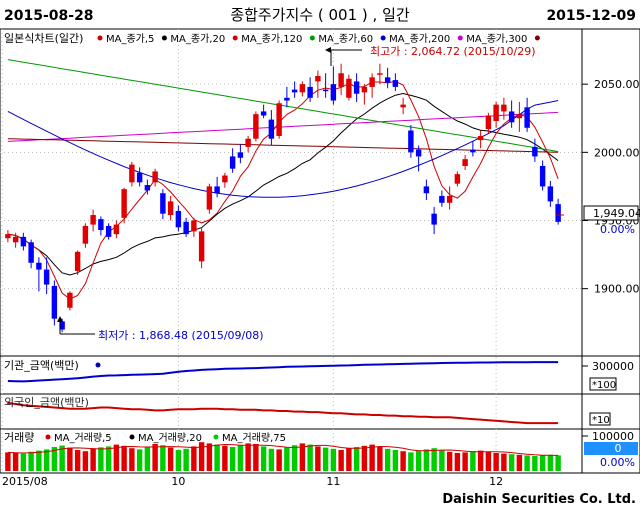 The width and height of the screenshot is (640, 512). Describe the element at coordinates (170, 438) in the screenshot. I see `volume-legend-item-1: MA_거래량,20` at that location.